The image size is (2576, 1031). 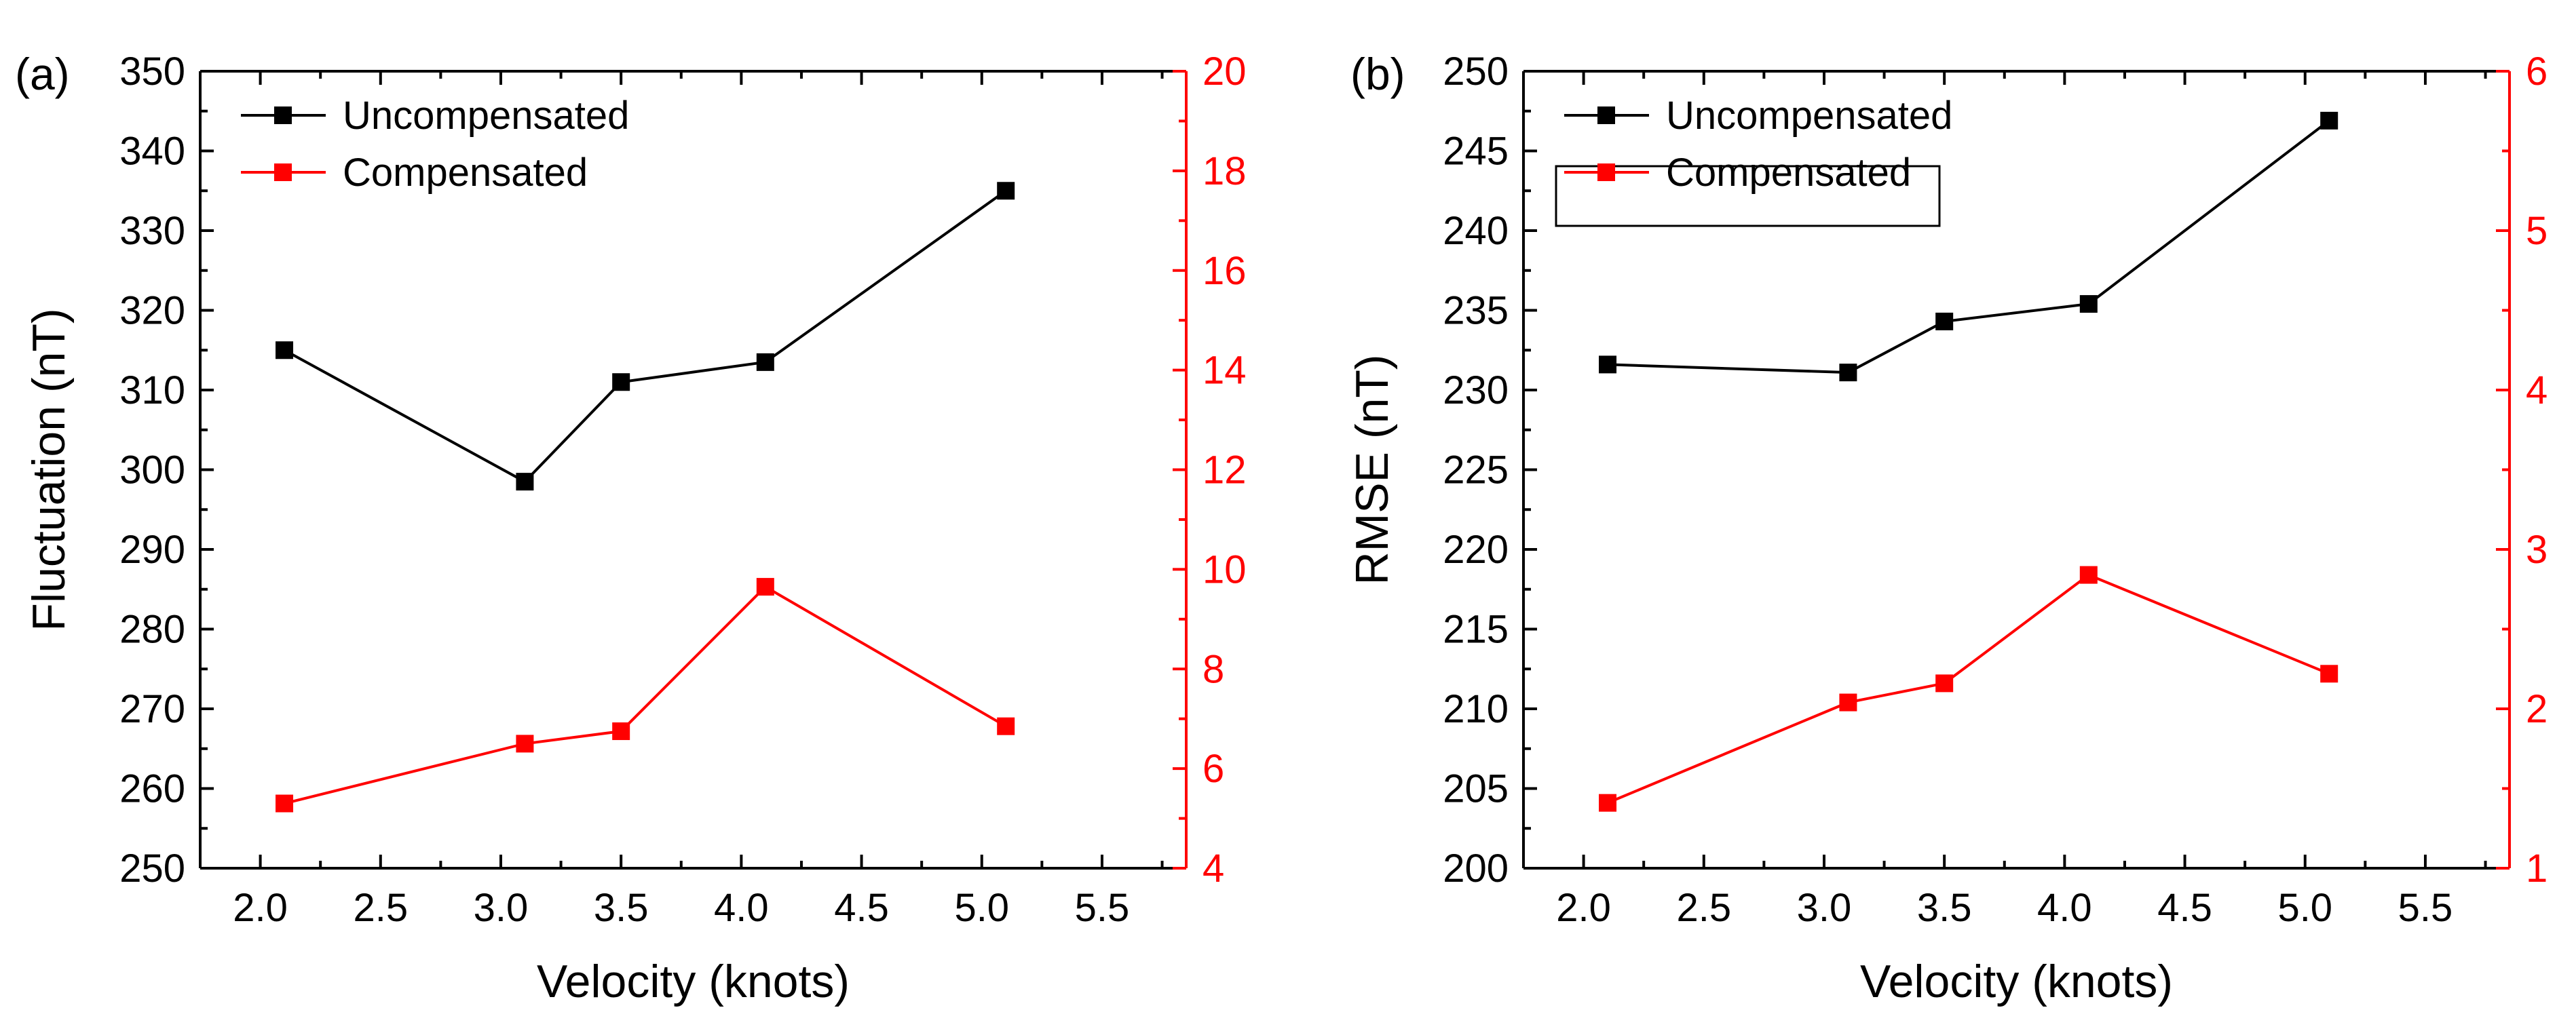 I want to click on y-tick-label: 245, so click(x=1476, y=152).